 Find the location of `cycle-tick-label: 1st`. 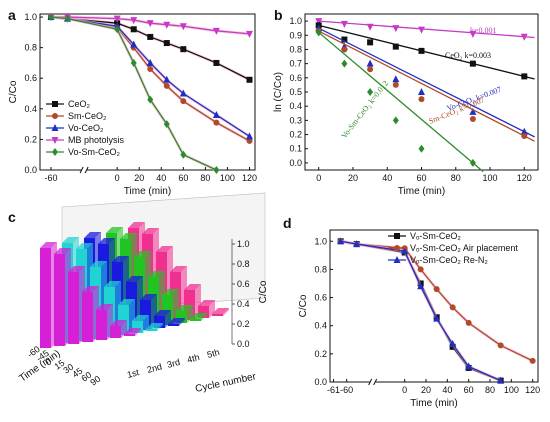

cycle-tick-label: 1st is located at coordinates (133, 373).